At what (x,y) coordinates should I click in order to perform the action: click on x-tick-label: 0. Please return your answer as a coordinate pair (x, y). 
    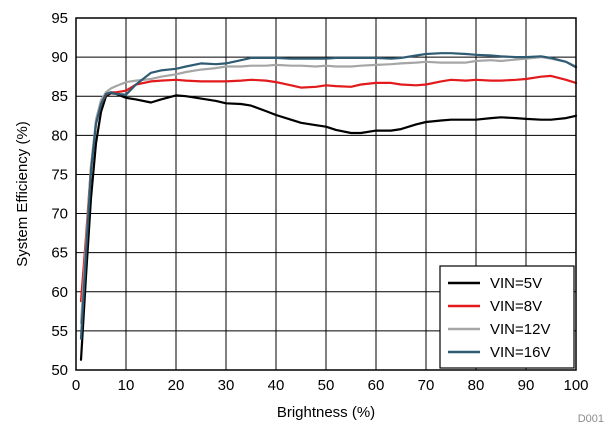
    Looking at the image, I should click on (76, 385).